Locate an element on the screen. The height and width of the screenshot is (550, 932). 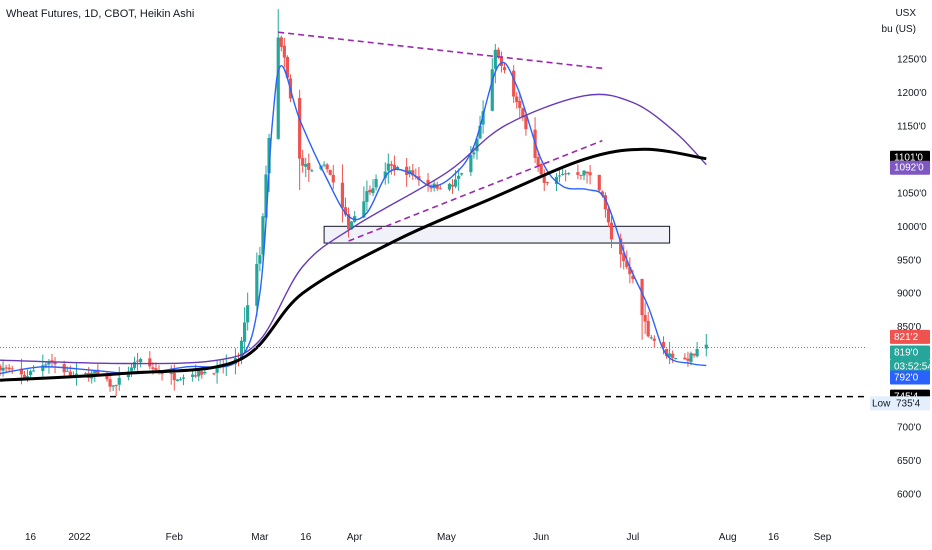
time-tick-label: Jun is located at coordinates (541, 537).